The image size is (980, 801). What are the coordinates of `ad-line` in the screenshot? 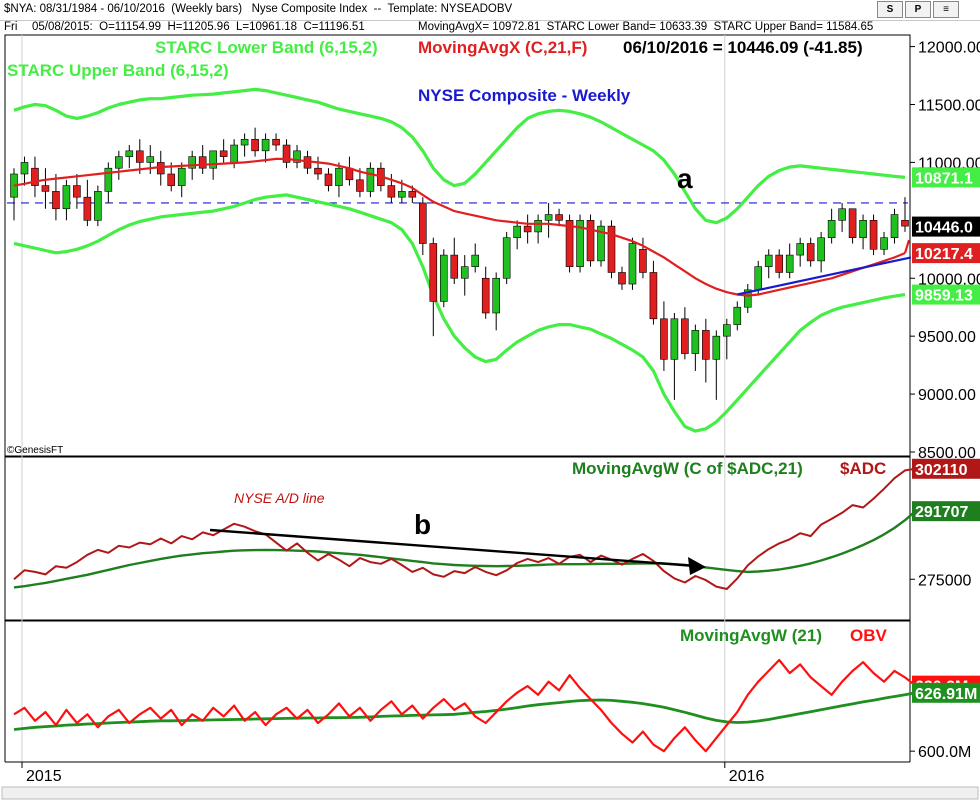 It's located at (464, 528).